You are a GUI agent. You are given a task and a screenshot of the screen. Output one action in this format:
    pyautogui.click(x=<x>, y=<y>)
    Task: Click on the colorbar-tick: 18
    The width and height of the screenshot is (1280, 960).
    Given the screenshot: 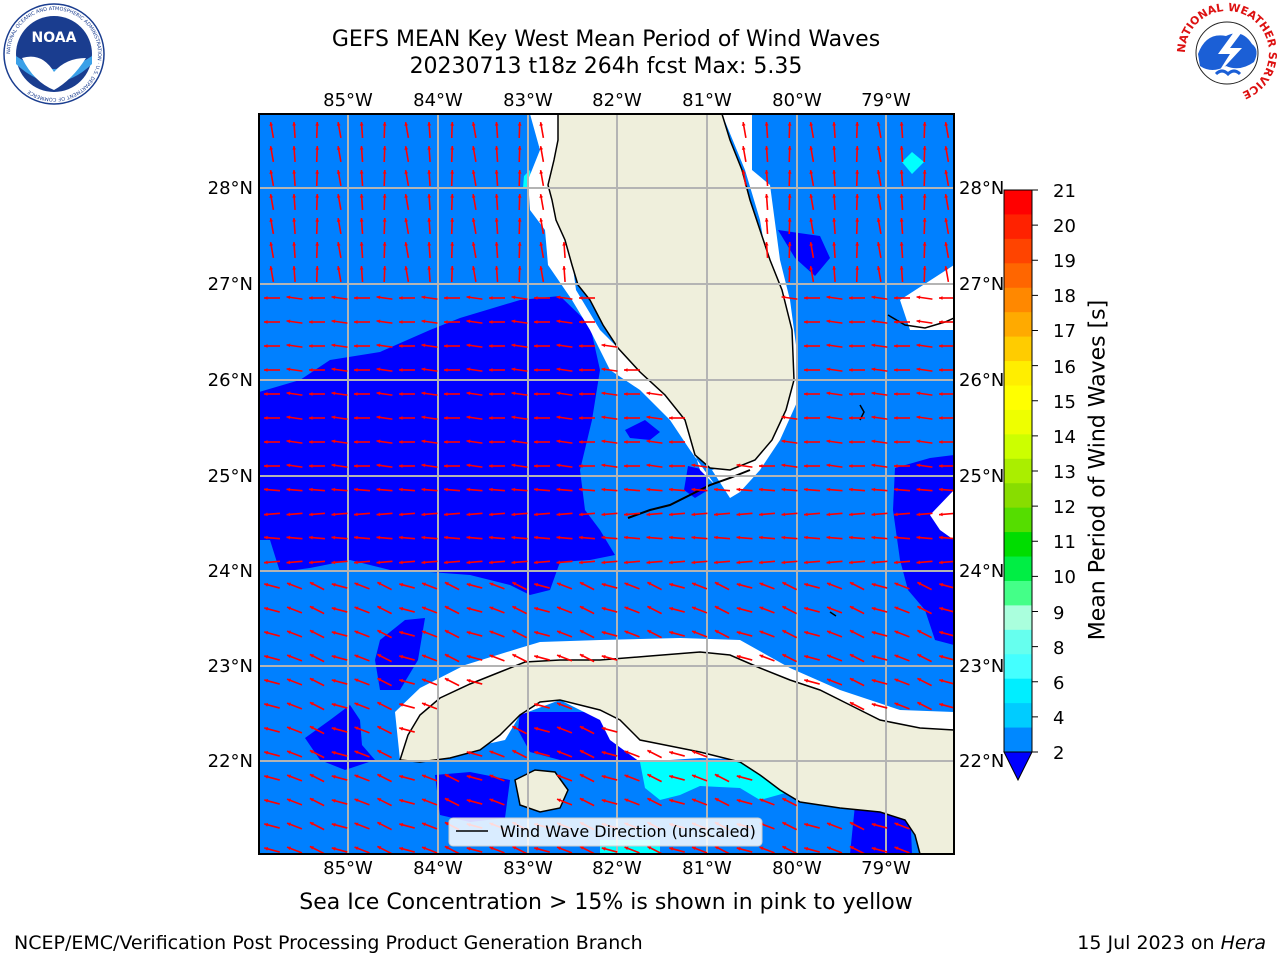 What is the action you would take?
    pyautogui.click(x=1064, y=296)
    